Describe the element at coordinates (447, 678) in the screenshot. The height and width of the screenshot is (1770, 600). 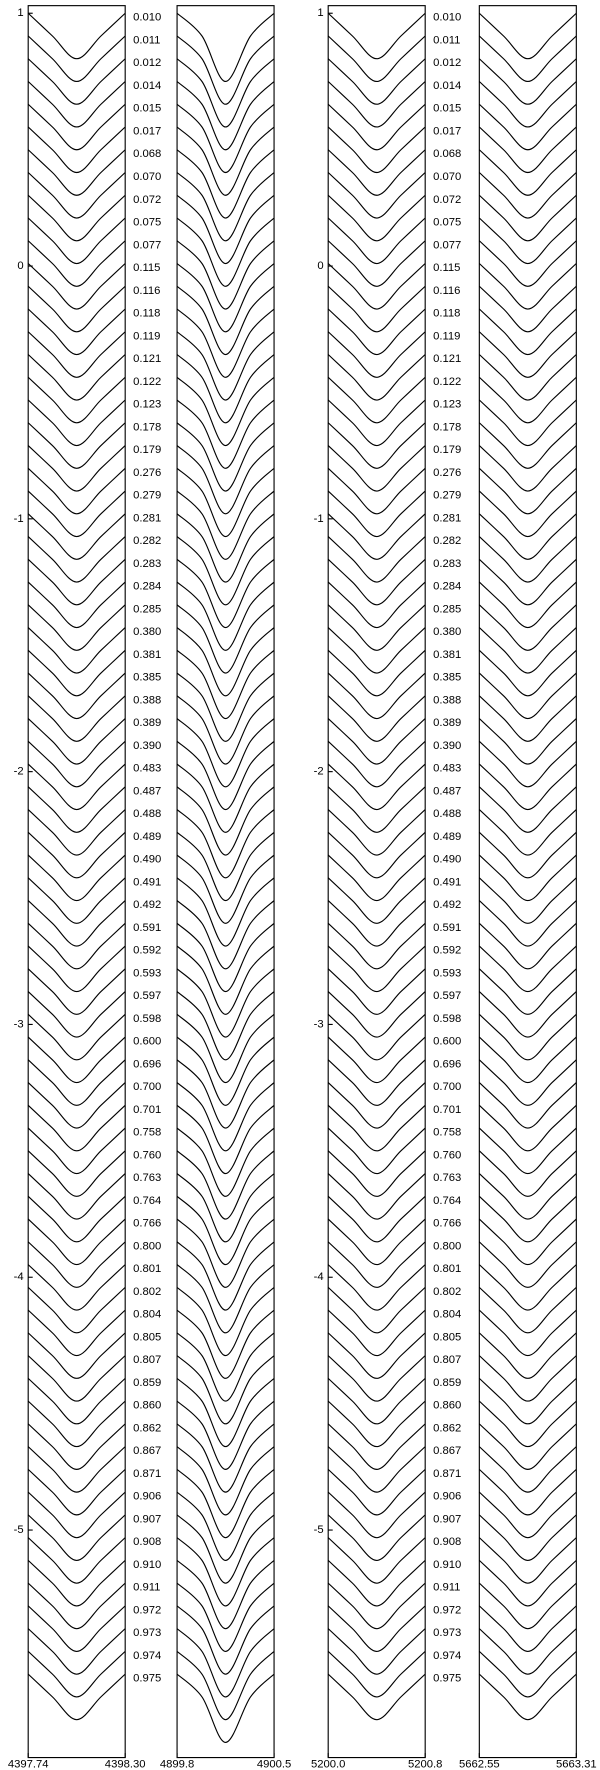
I see `phase-label: 0.385` at that location.